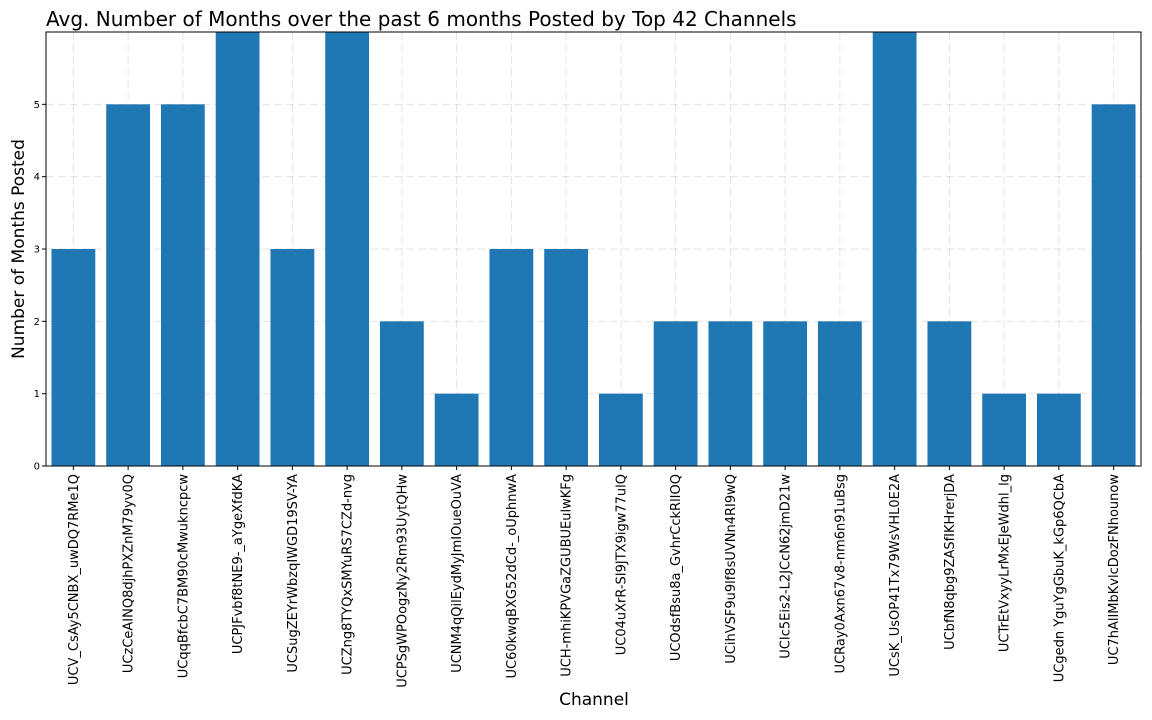 The image size is (1152, 720). I want to click on x-tick-label: UCbfN8qbg9ZASfIKHrerjDA, so click(950, 562).